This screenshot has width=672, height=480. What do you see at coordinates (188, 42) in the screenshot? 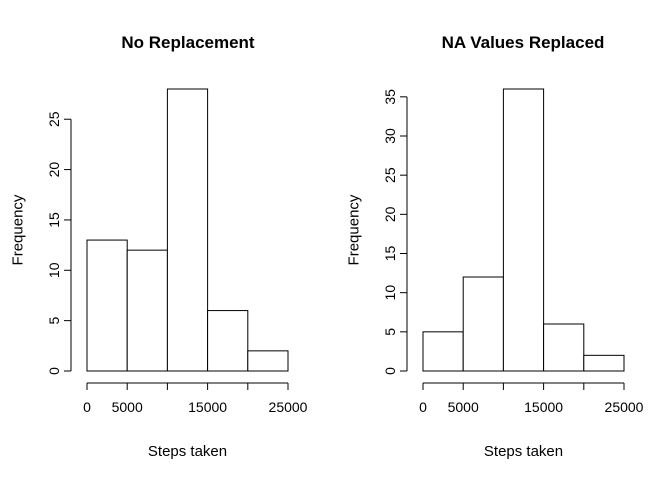
I see `chart-title: No Replacement` at bounding box center [188, 42].